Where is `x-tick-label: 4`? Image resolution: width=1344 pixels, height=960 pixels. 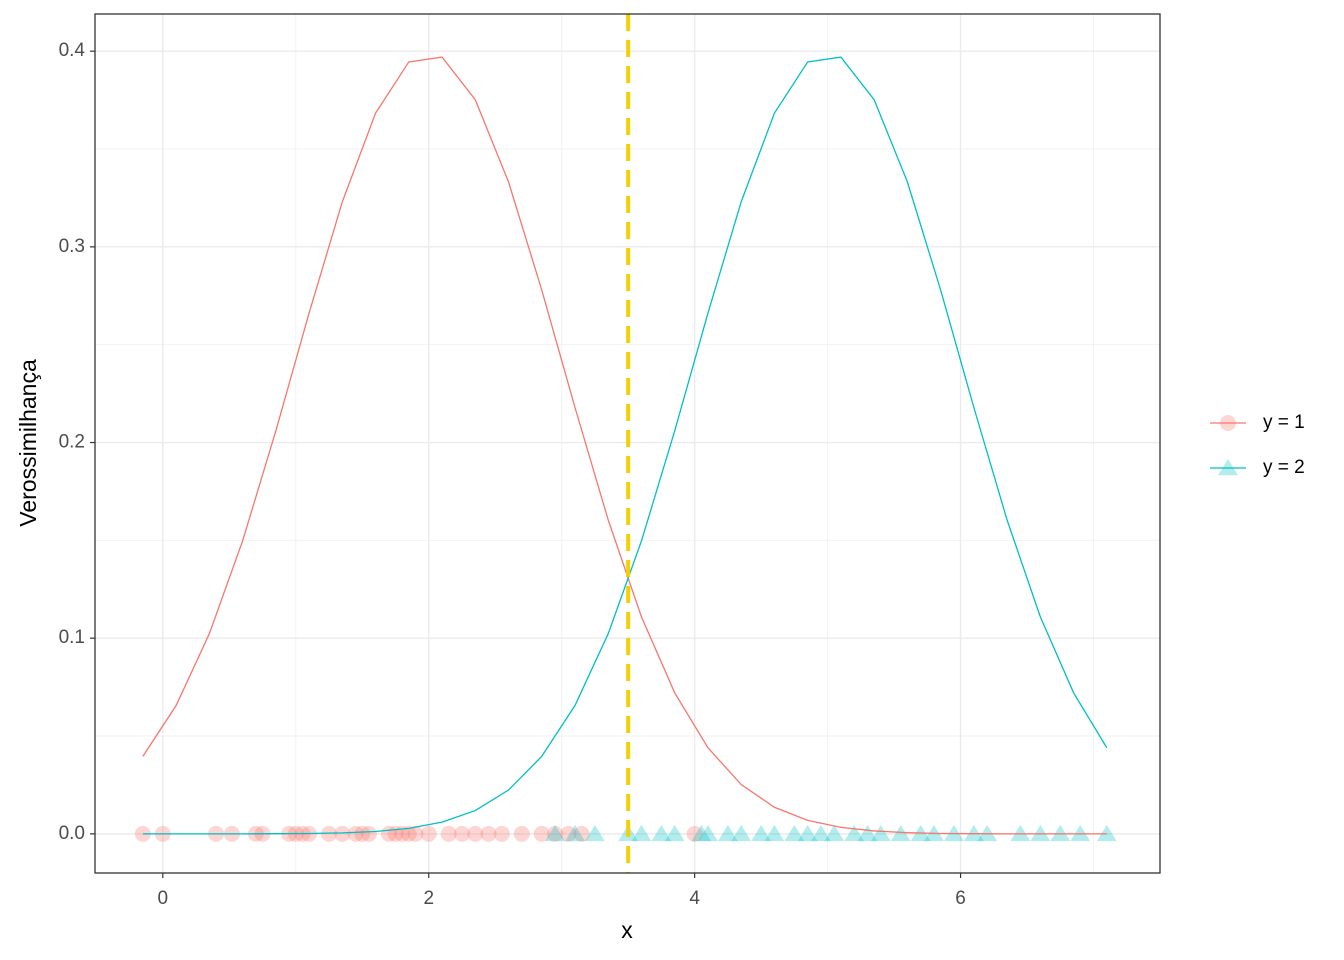
x-tick-label: 4 is located at coordinates (694, 898).